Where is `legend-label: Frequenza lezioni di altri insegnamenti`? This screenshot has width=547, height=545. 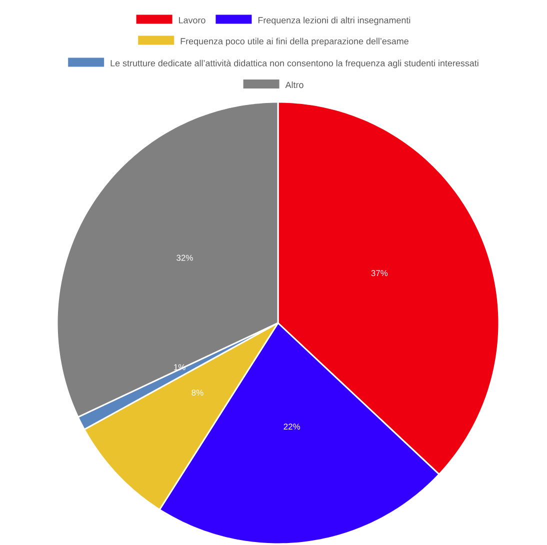 legend-label: Frequenza lezioni di altri insegnamenti is located at coordinates (334, 21).